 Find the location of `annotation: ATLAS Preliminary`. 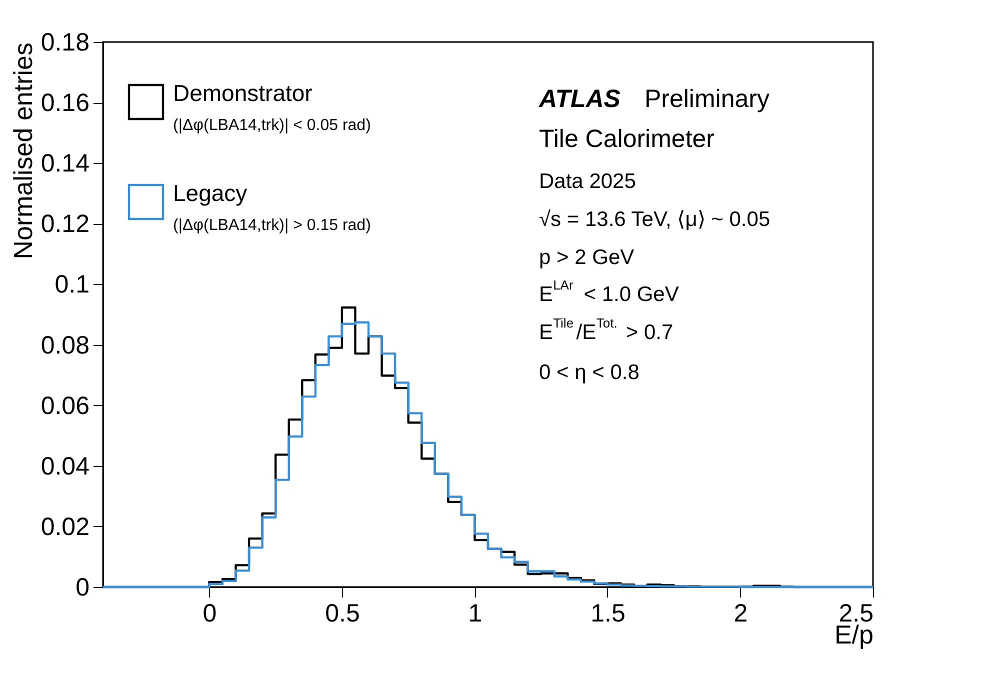

annotation: ATLAS Preliminary is located at coordinates (654, 99).